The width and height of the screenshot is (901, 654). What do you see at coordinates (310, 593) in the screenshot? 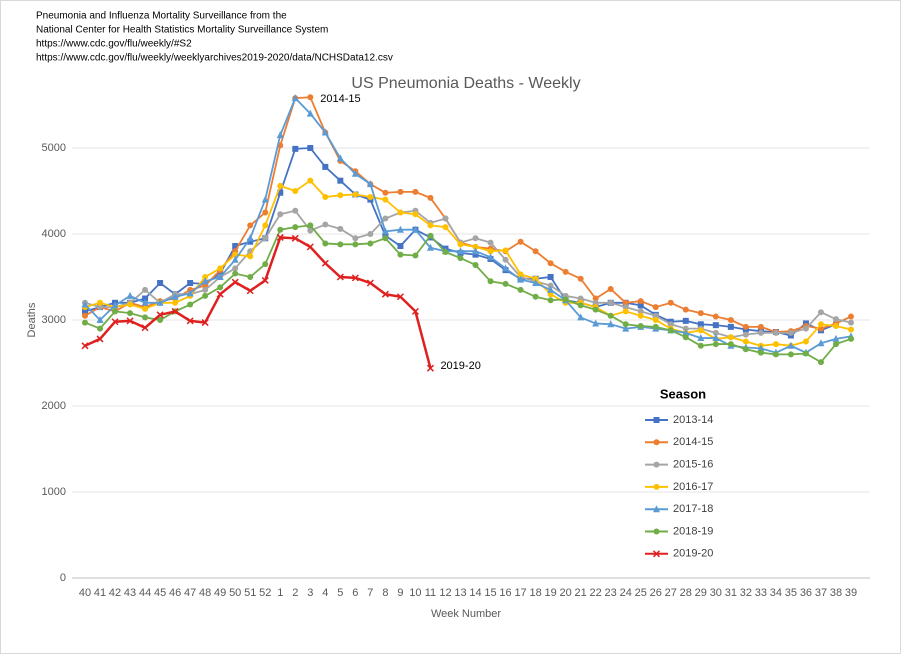
I see `x-tick-label: 3` at bounding box center [310, 593].